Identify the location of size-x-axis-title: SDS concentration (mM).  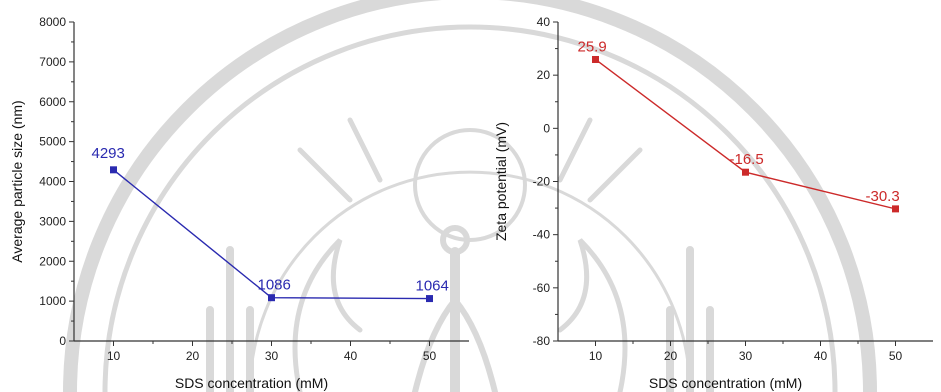
(251, 383).